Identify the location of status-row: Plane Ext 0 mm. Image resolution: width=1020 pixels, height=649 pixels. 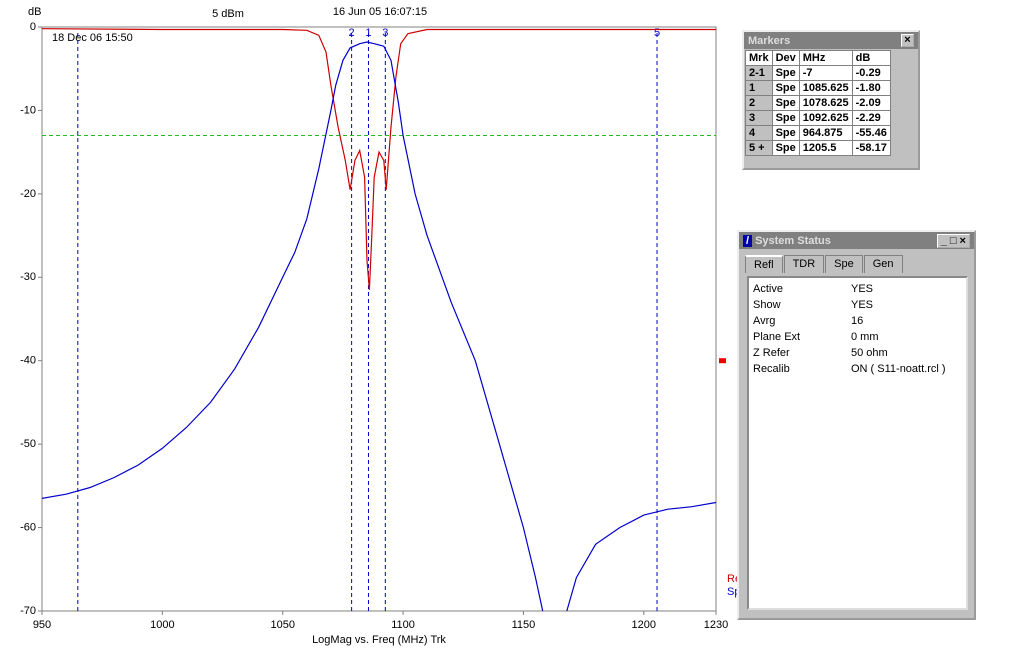
(857, 337).